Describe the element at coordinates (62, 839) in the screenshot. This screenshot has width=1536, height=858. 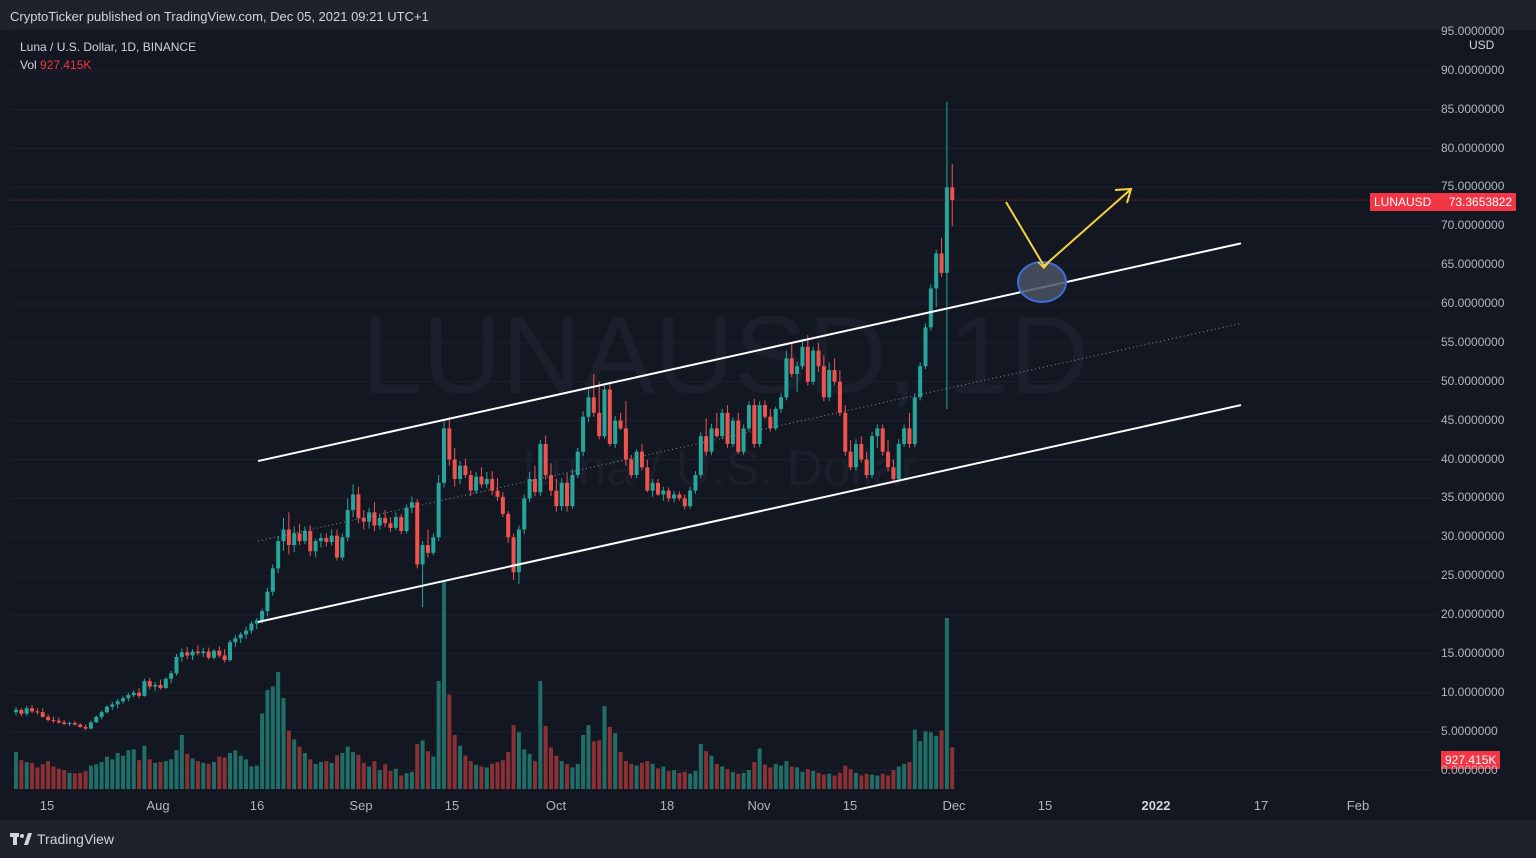
I see `tradingview-logo: TradingView` at that location.